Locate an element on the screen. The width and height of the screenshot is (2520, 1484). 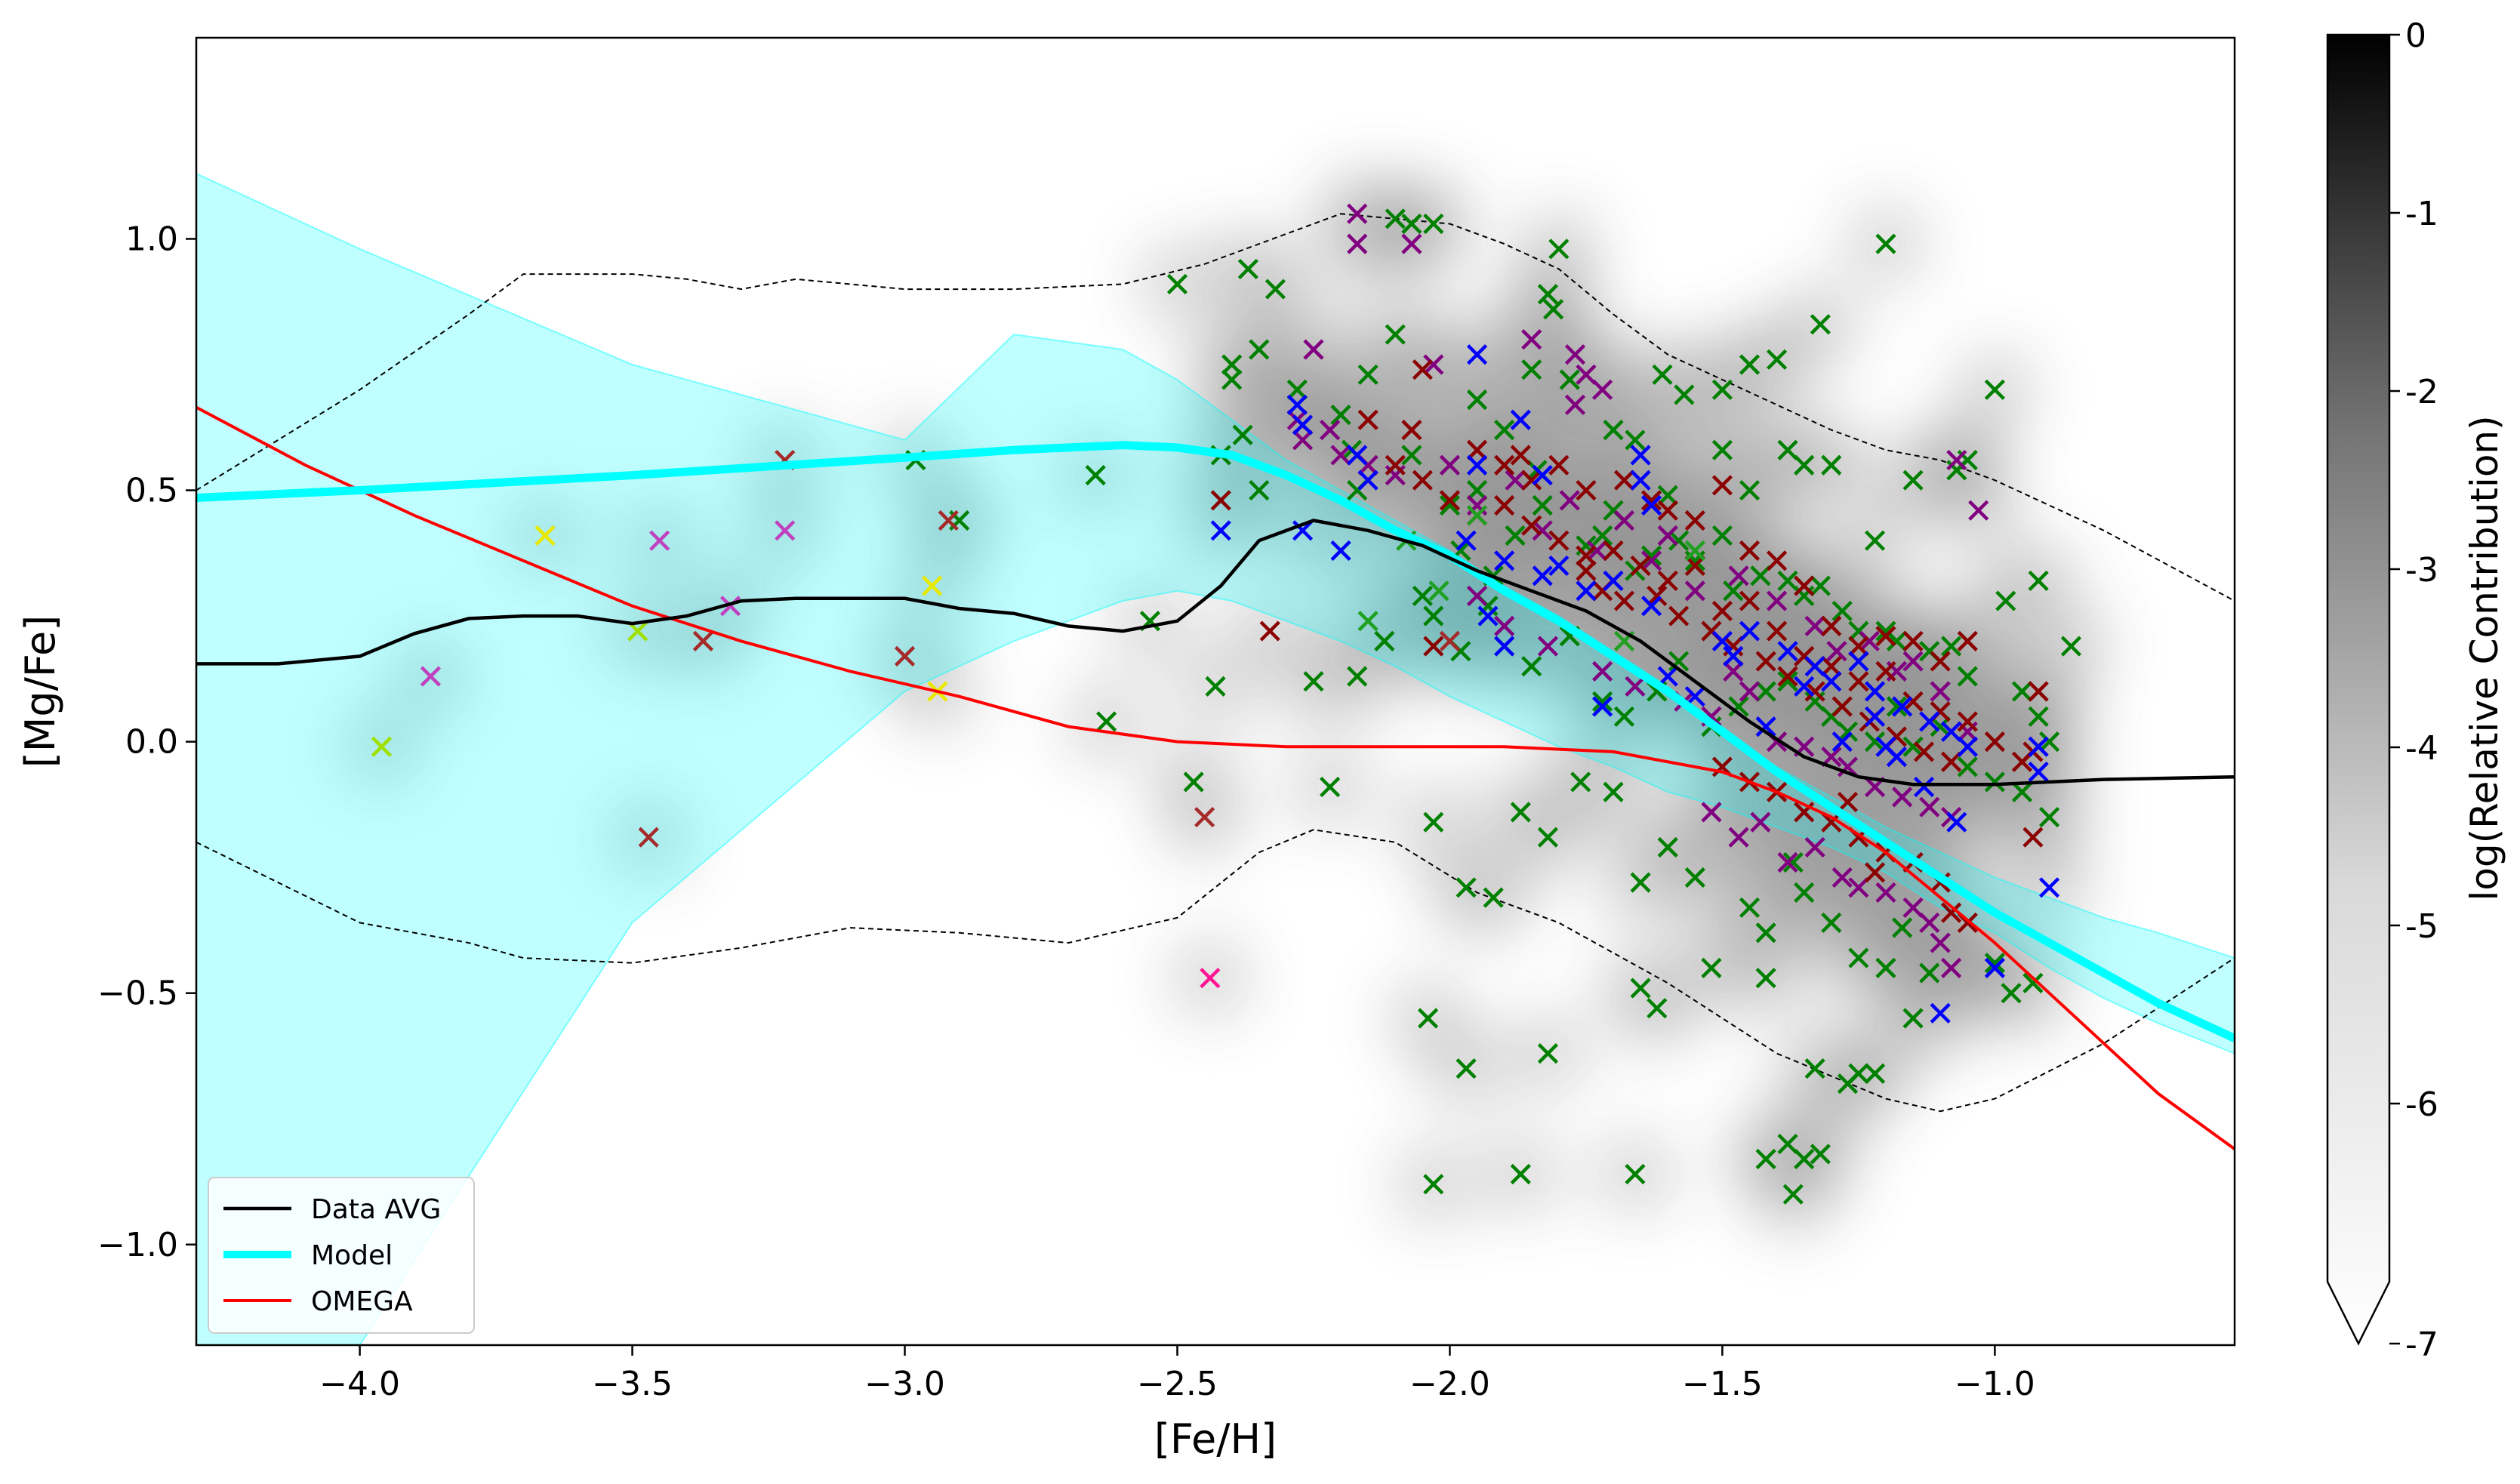
x-tick-label: −1.5 is located at coordinates (1722, 1384).